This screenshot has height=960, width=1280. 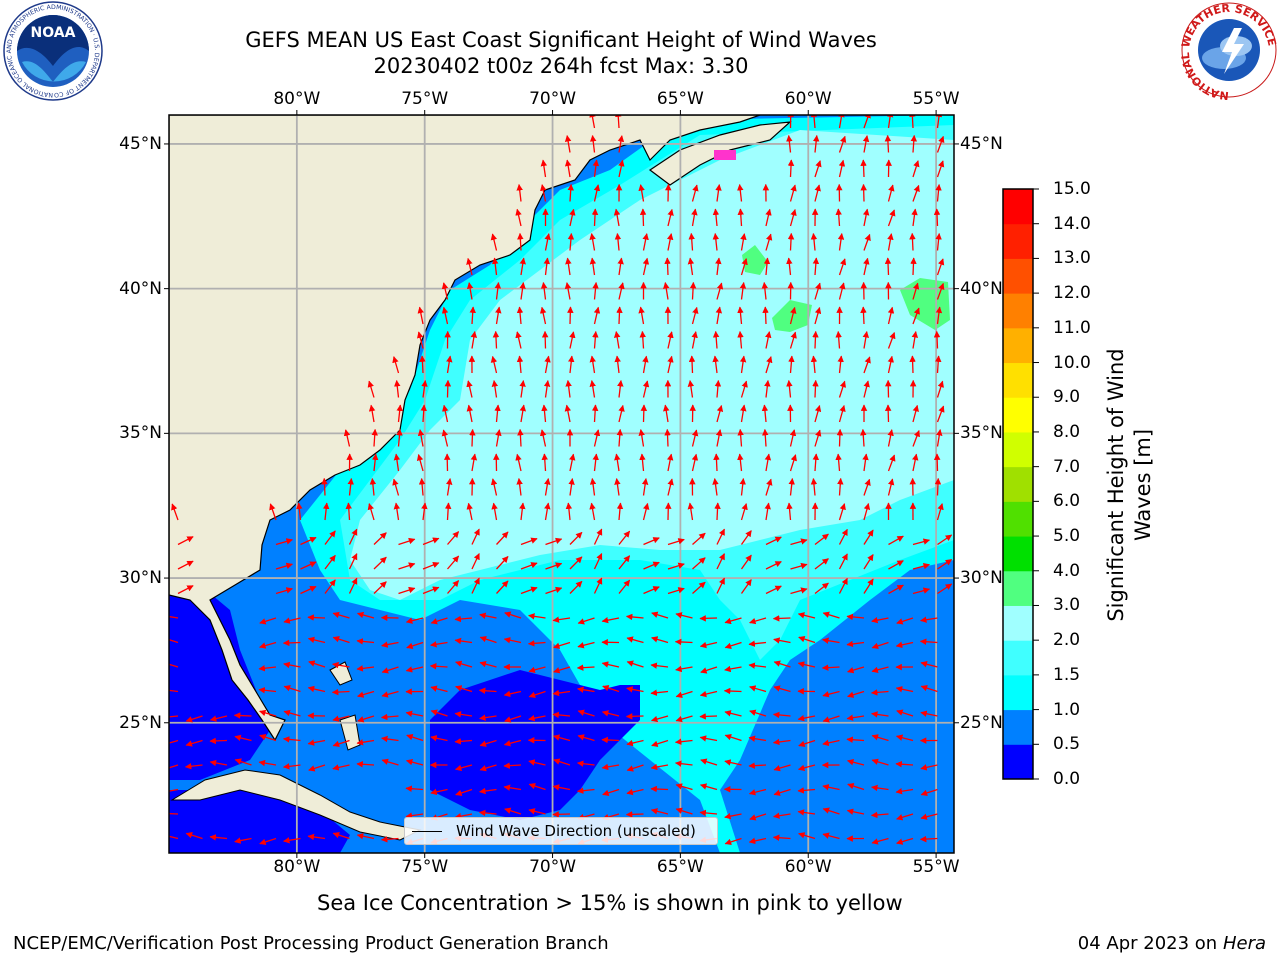 What do you see at coordinates (936, 867) in the screenshot?
I see `lon-tick-bottom-label: 55°W` at bounding box center [936, 867].